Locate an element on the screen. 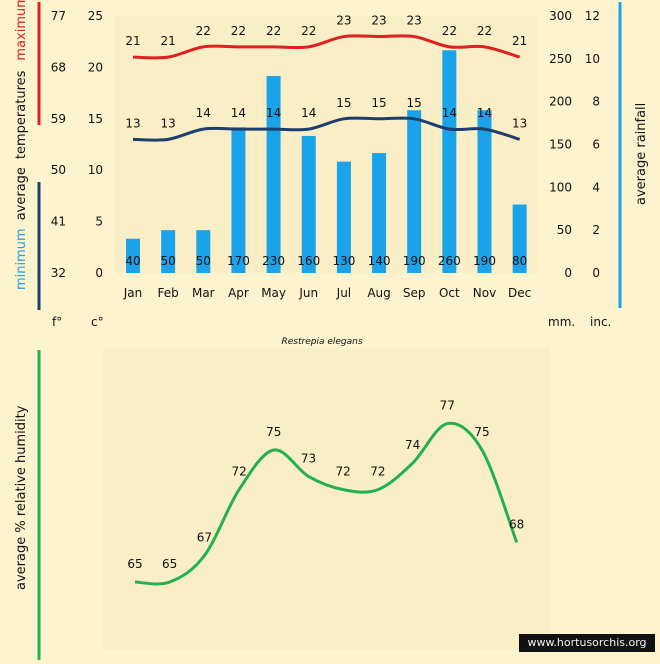 This screenshot has height=664, width=660. celsius-tick-label: 15 is located at coordinates (95, 119).